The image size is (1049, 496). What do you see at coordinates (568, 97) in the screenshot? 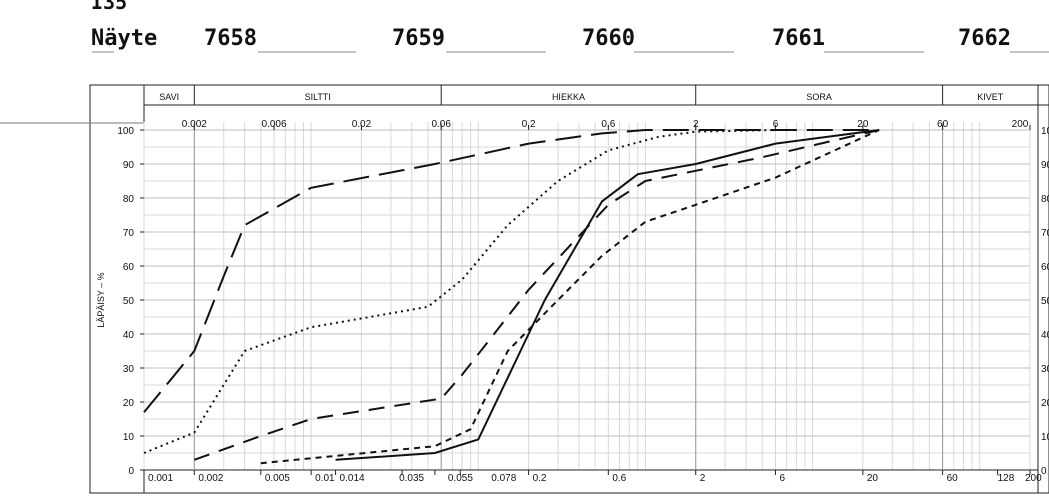
I see `fraction-label-hiekka: HIEKKA` at bounding box center [568, 97].